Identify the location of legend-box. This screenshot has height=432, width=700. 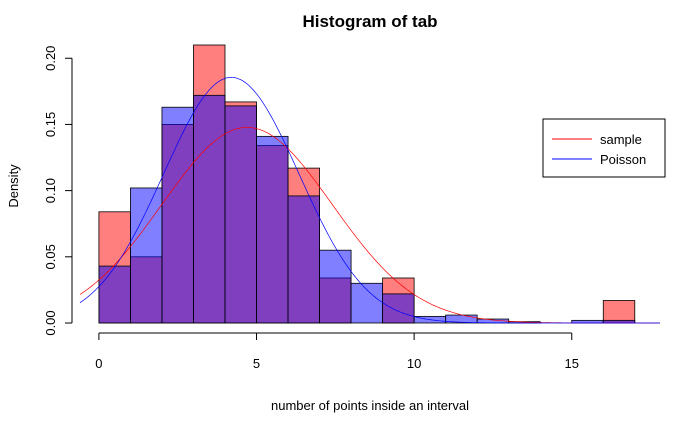
(604, 148).